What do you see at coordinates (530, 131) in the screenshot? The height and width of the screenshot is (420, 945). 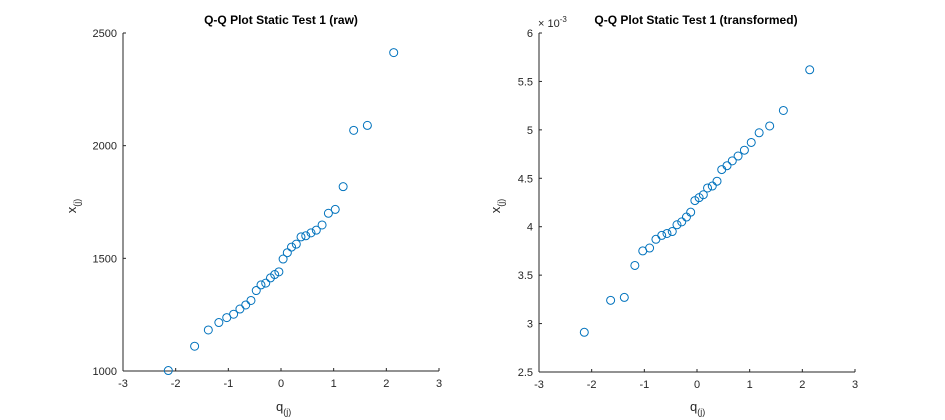 I see `y-tick-label: 5` at bounding box center [530, 131].